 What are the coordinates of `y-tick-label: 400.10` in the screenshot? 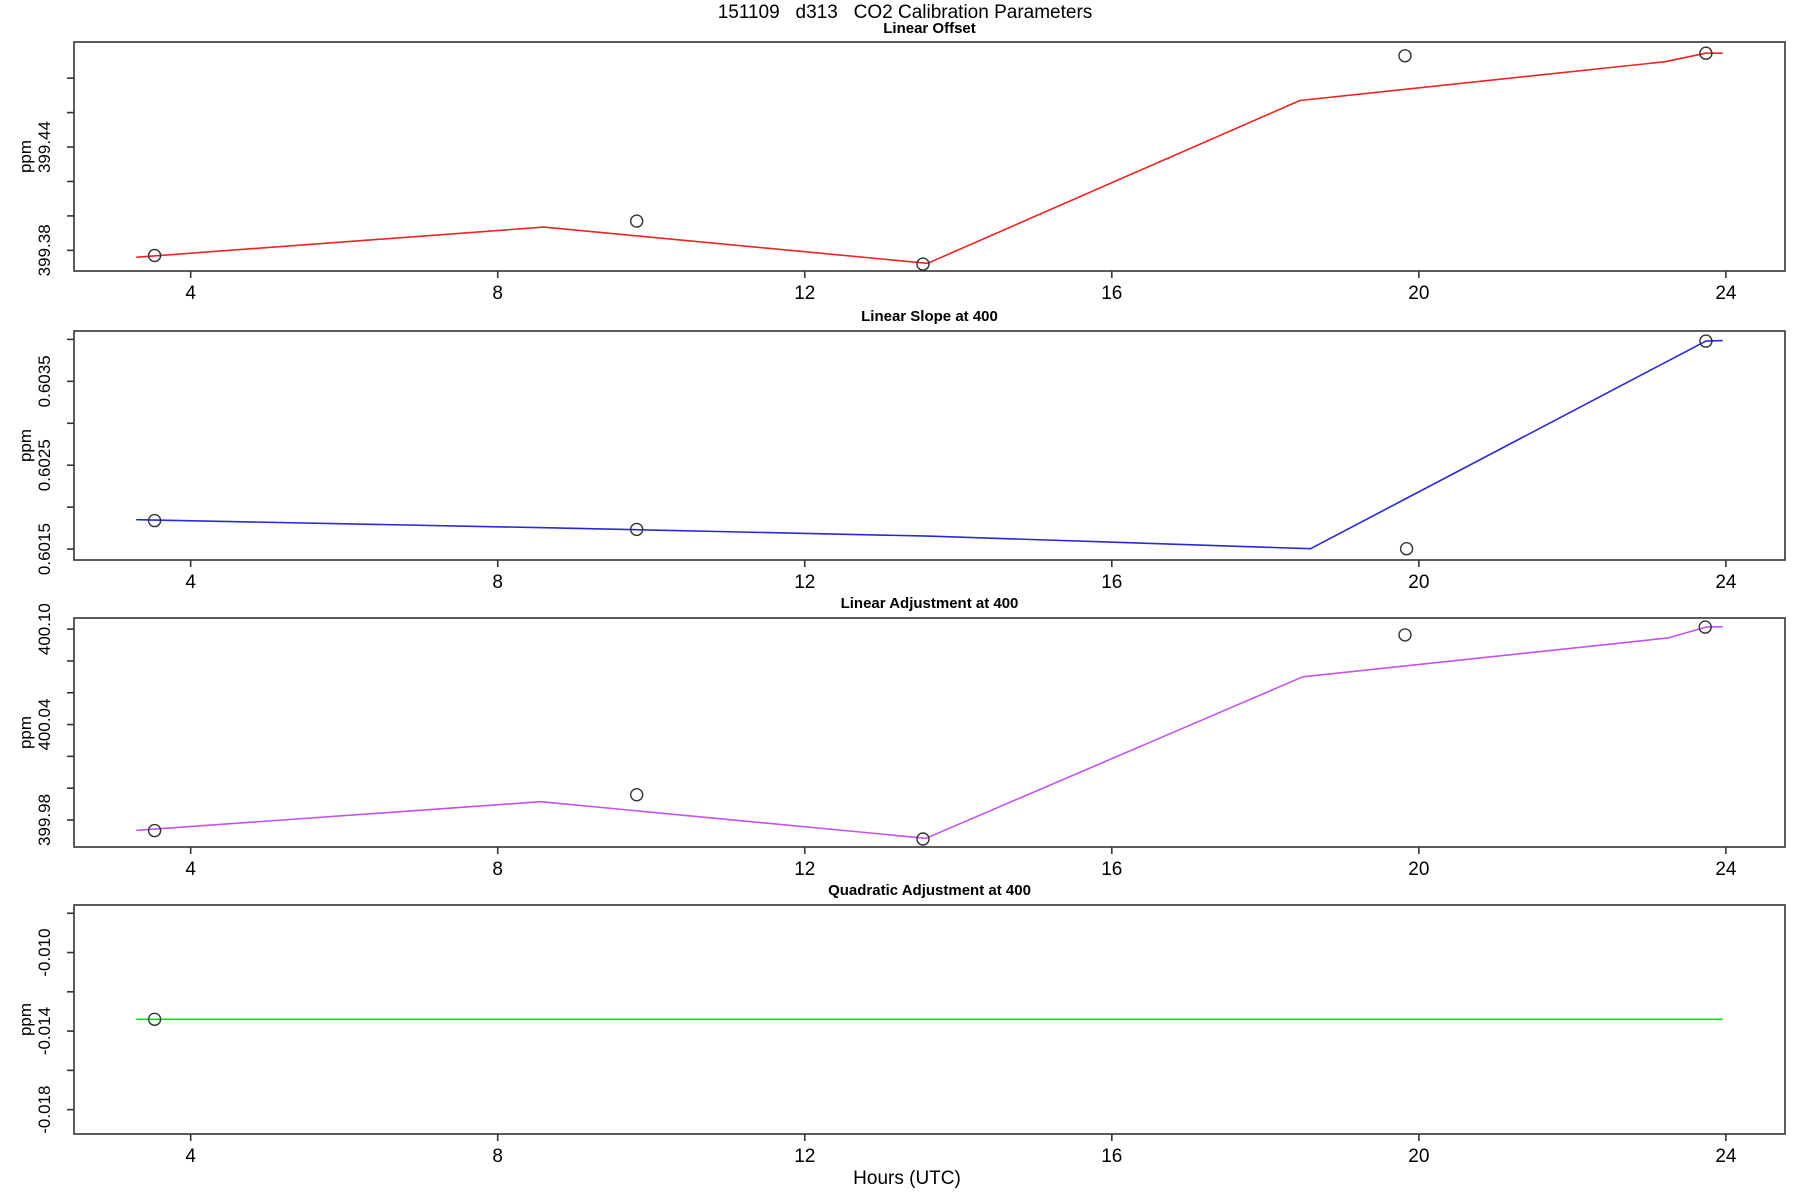 It's located at (44, 629).